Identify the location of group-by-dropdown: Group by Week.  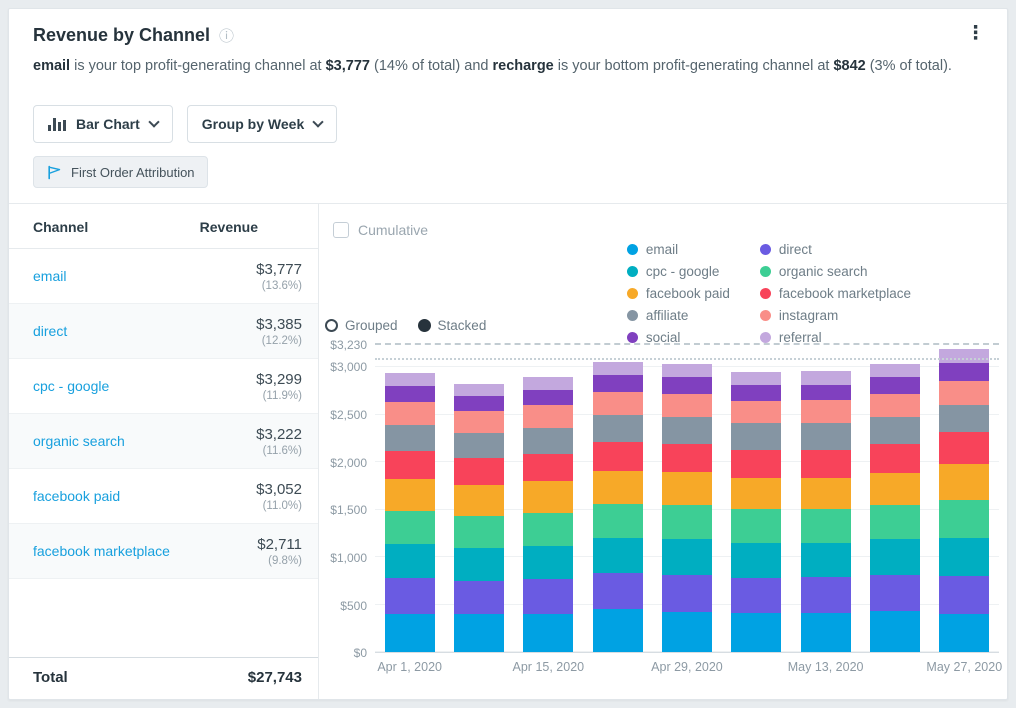
(262, 124).